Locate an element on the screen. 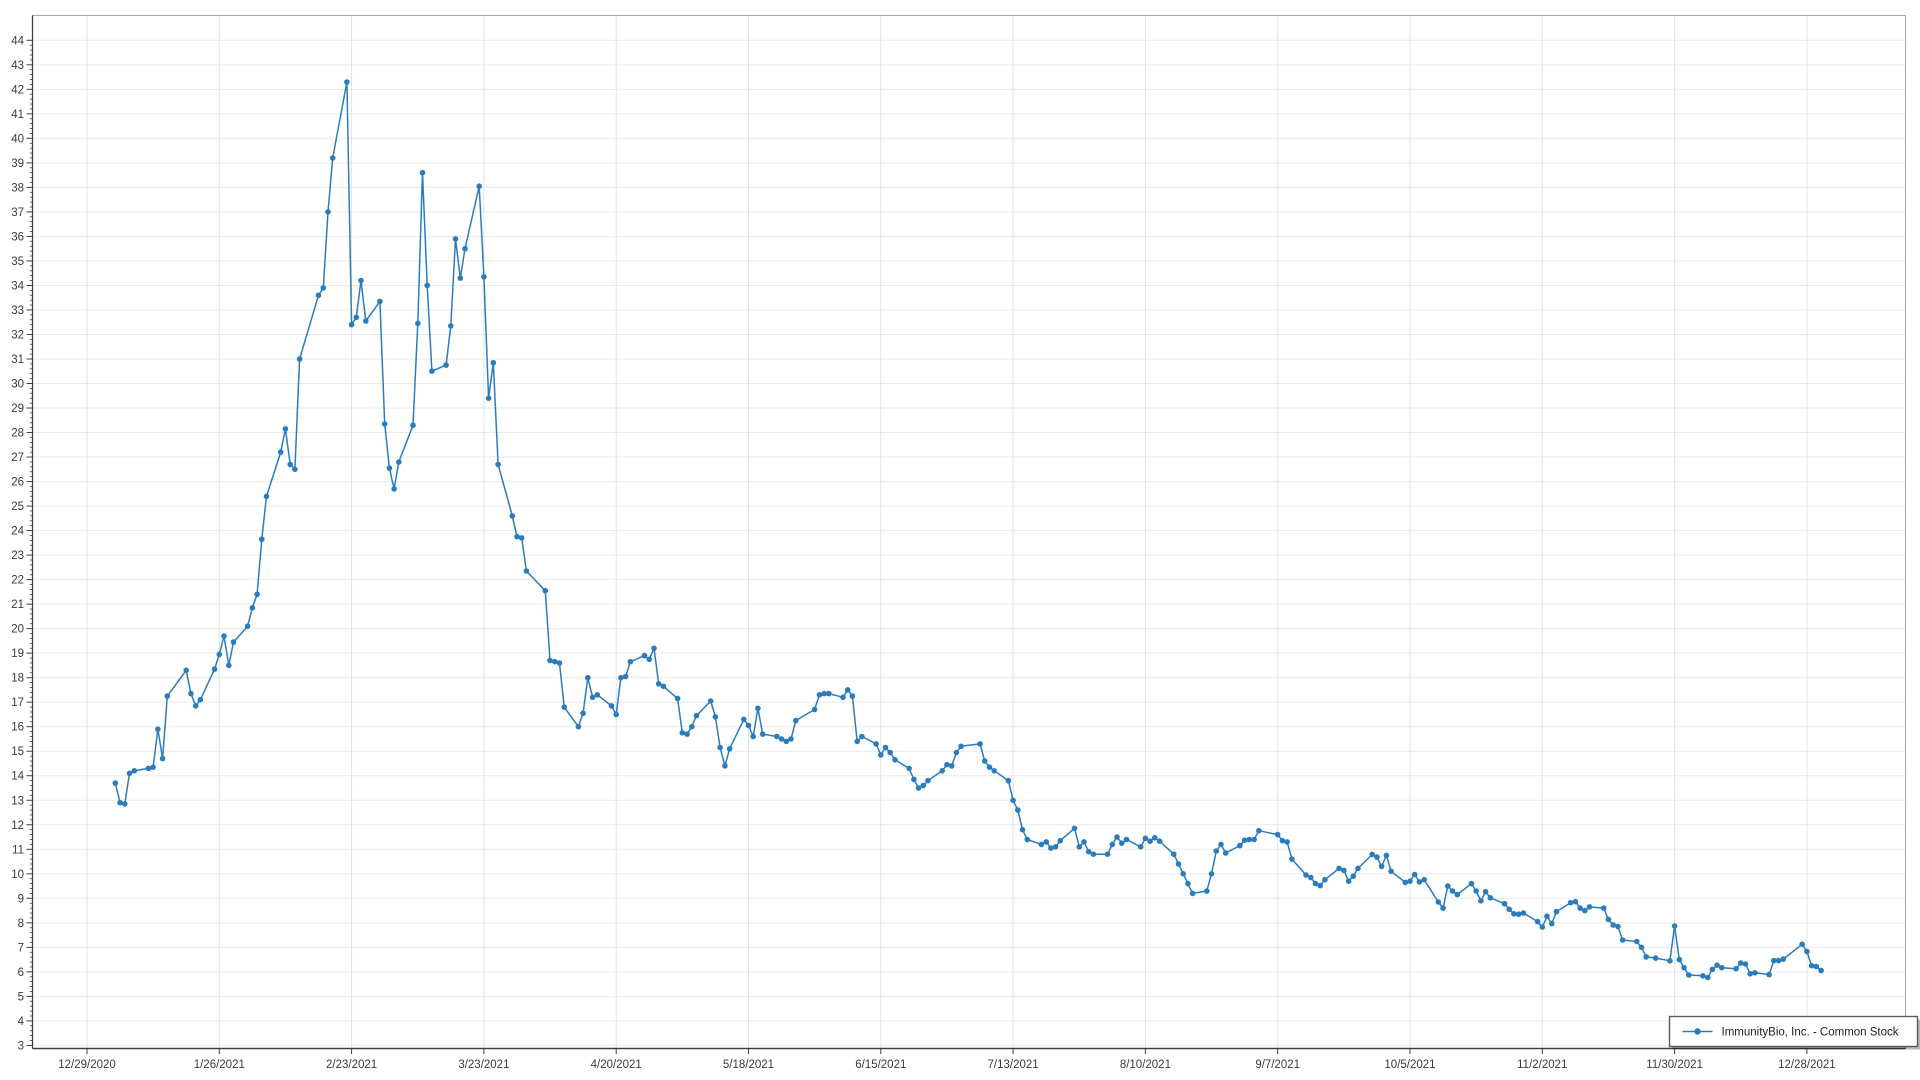 The height and width of the screenshot is (1080, 1920). svg-text: 34 is located at coordinates (17, 286).